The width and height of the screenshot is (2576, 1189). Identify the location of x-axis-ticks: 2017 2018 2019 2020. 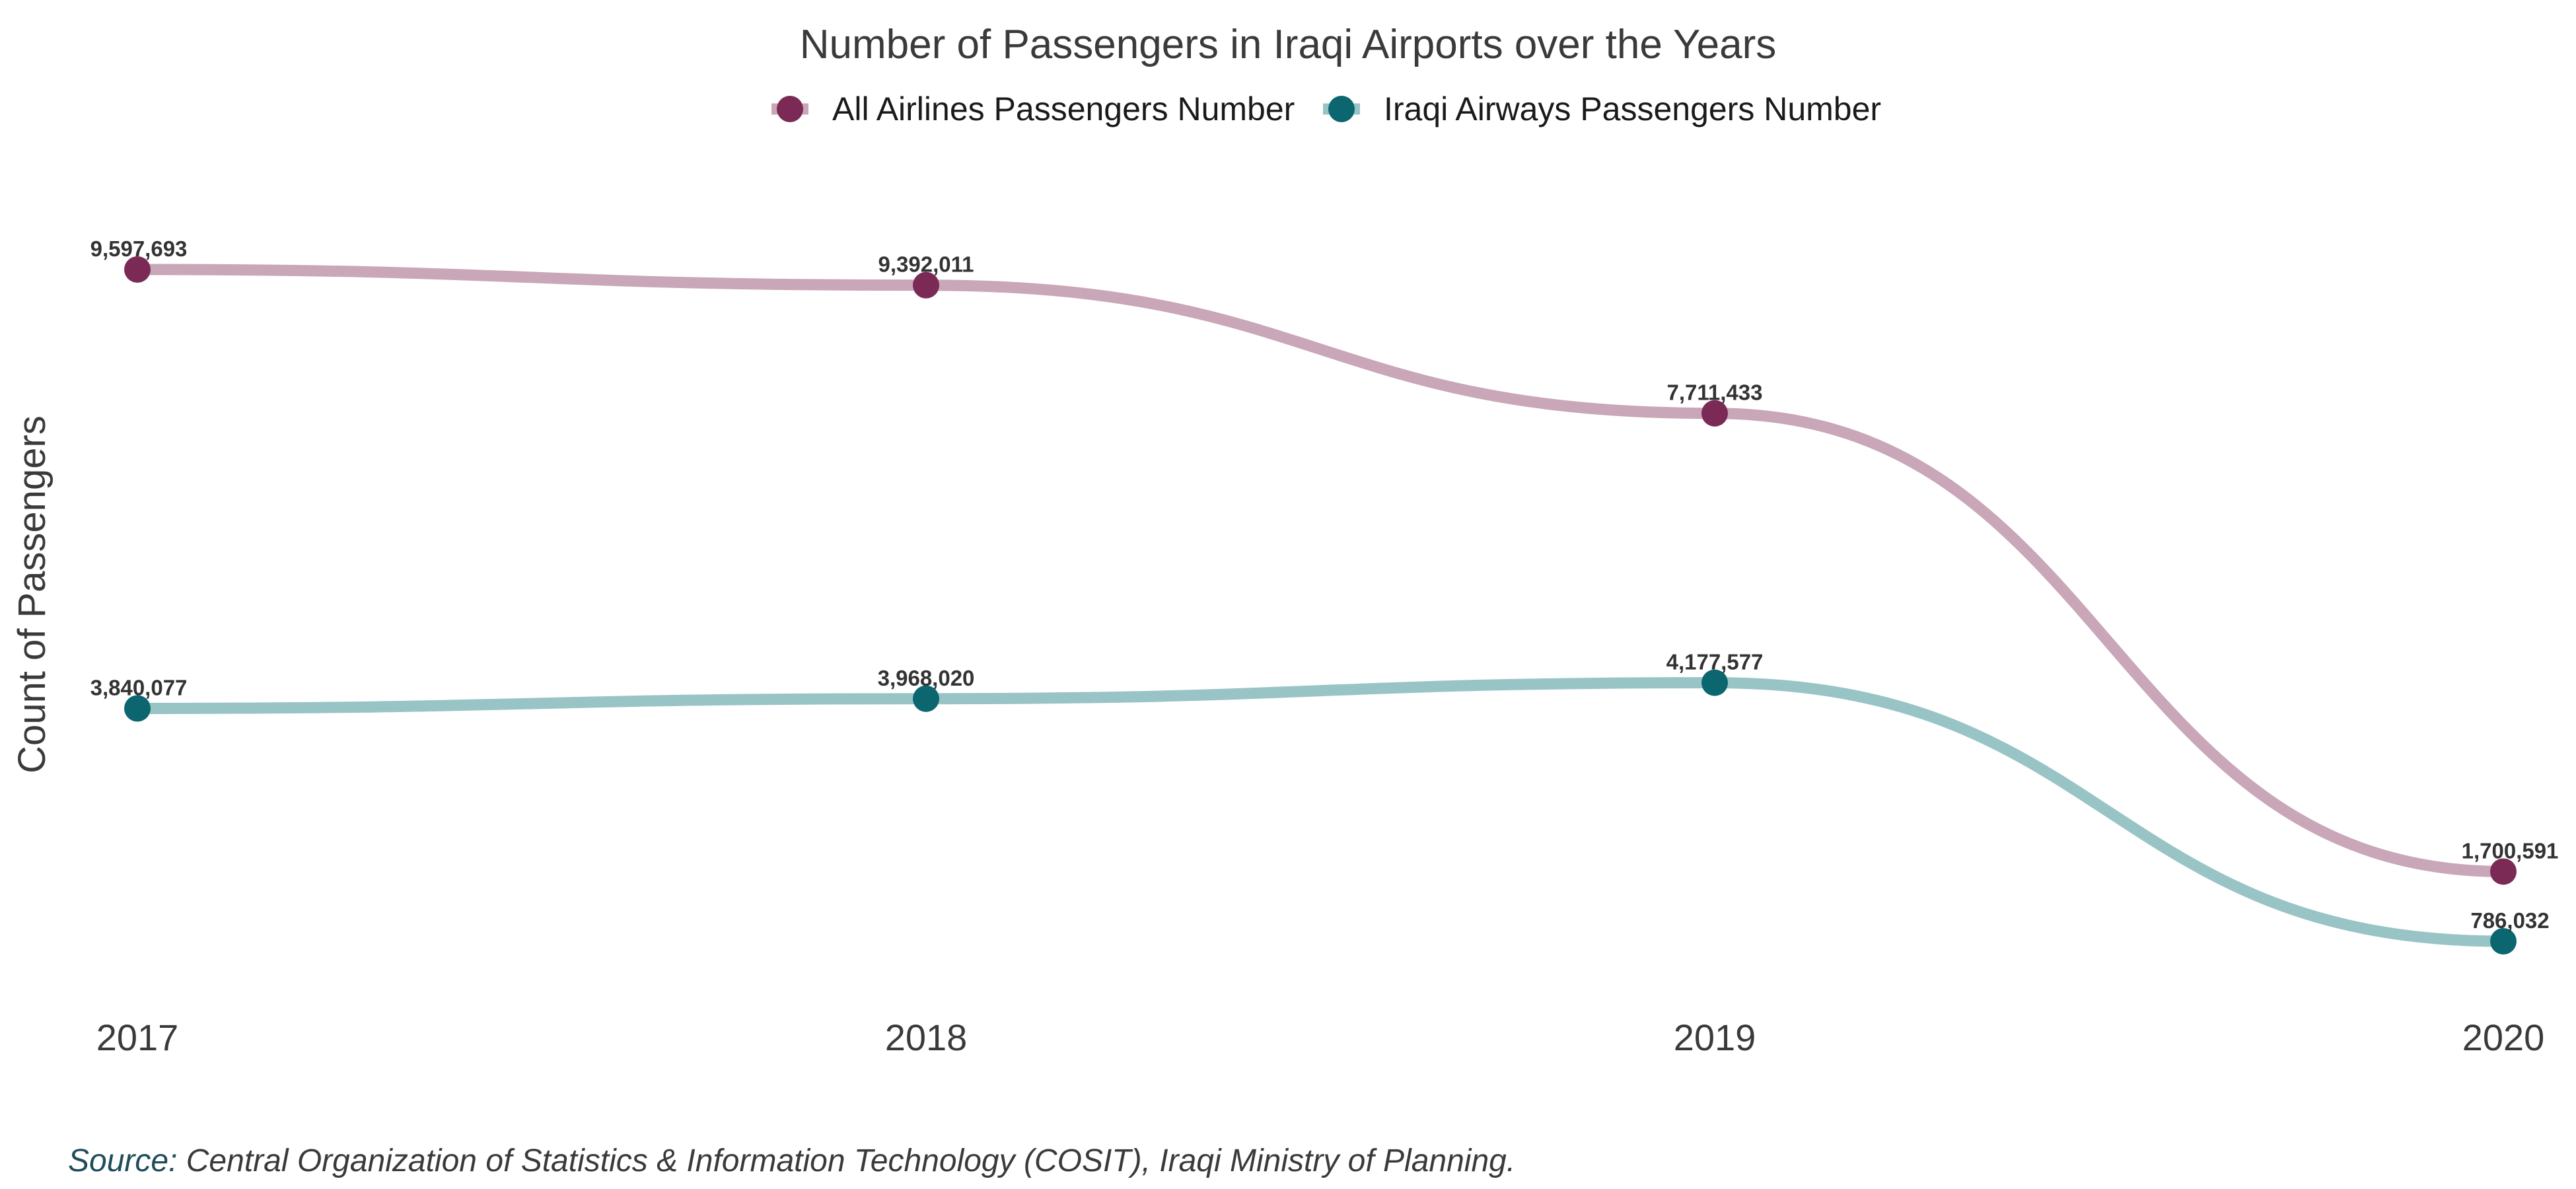
(1321, 1037).